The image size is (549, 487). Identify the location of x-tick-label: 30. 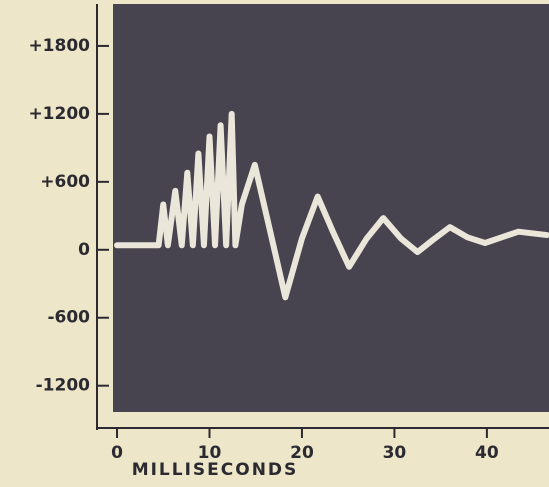
(395, 453).